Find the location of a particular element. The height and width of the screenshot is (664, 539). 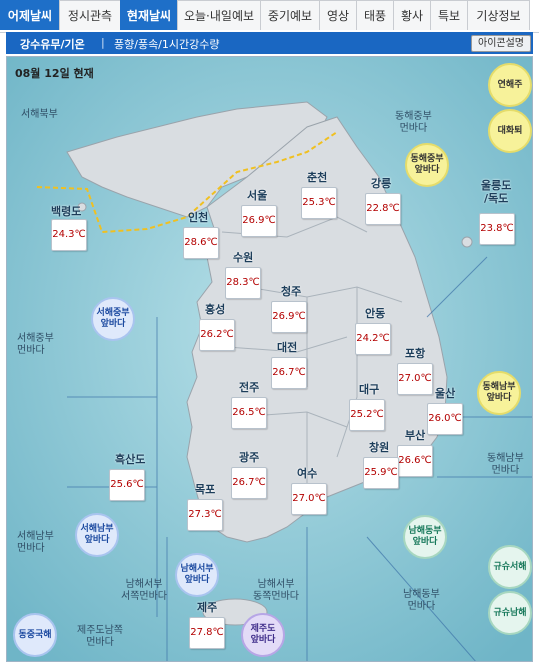

station-name-daegu: 대구 is located at coordinates (369, 389).